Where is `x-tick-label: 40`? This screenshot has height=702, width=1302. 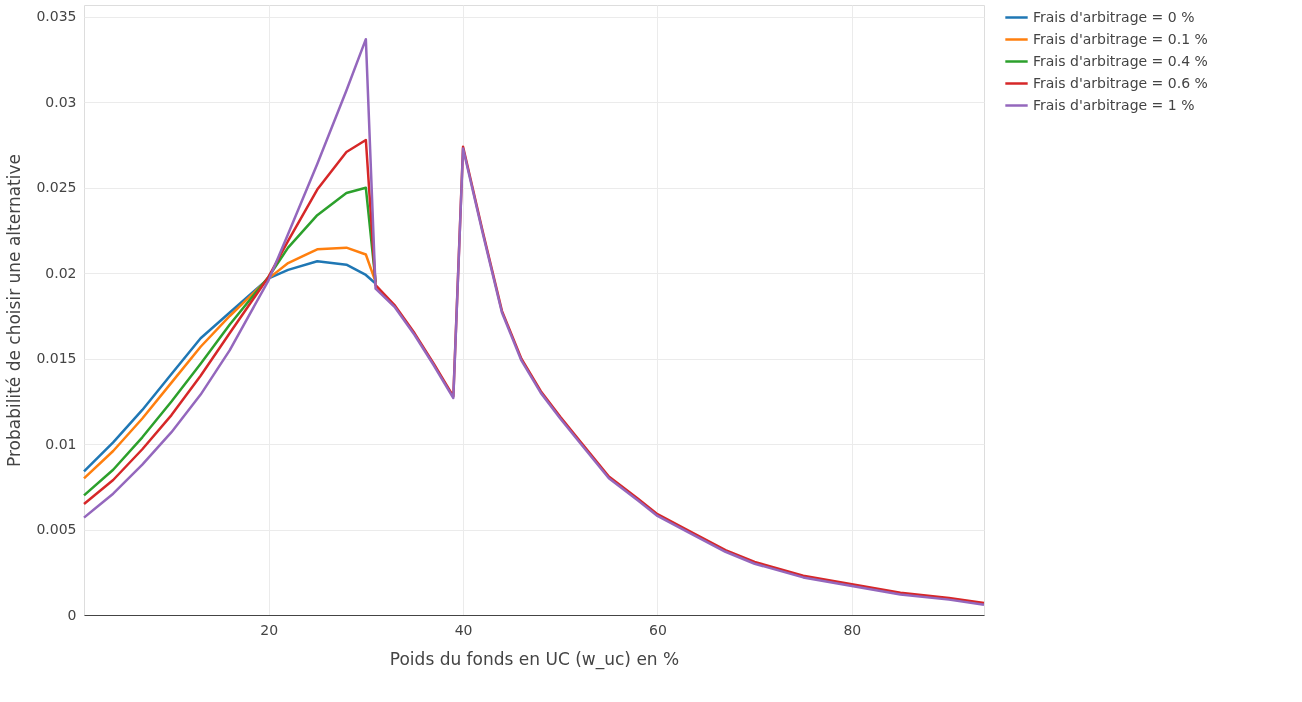 x-tick-label: 40 is located at coordinates (463, 629).